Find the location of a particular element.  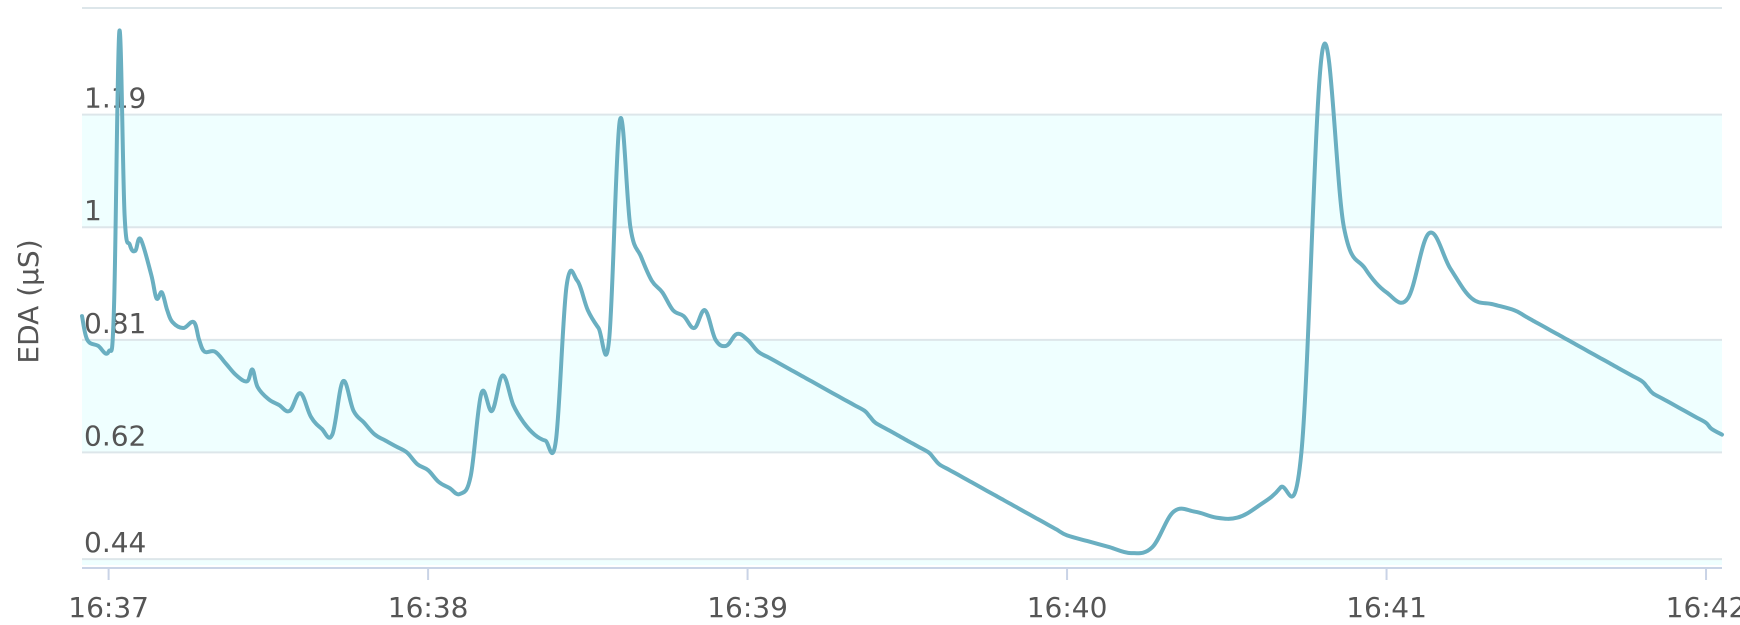

y-axis-title: EDA (µS) is located at coordinates (28, 301).